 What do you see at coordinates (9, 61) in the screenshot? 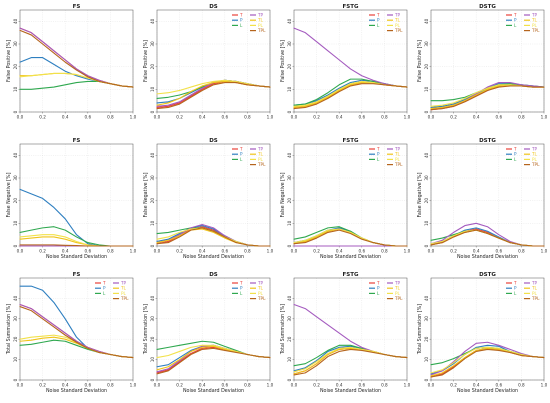
I see `y-axis-label: False Positive [%]` at bounding box center [9, 61].